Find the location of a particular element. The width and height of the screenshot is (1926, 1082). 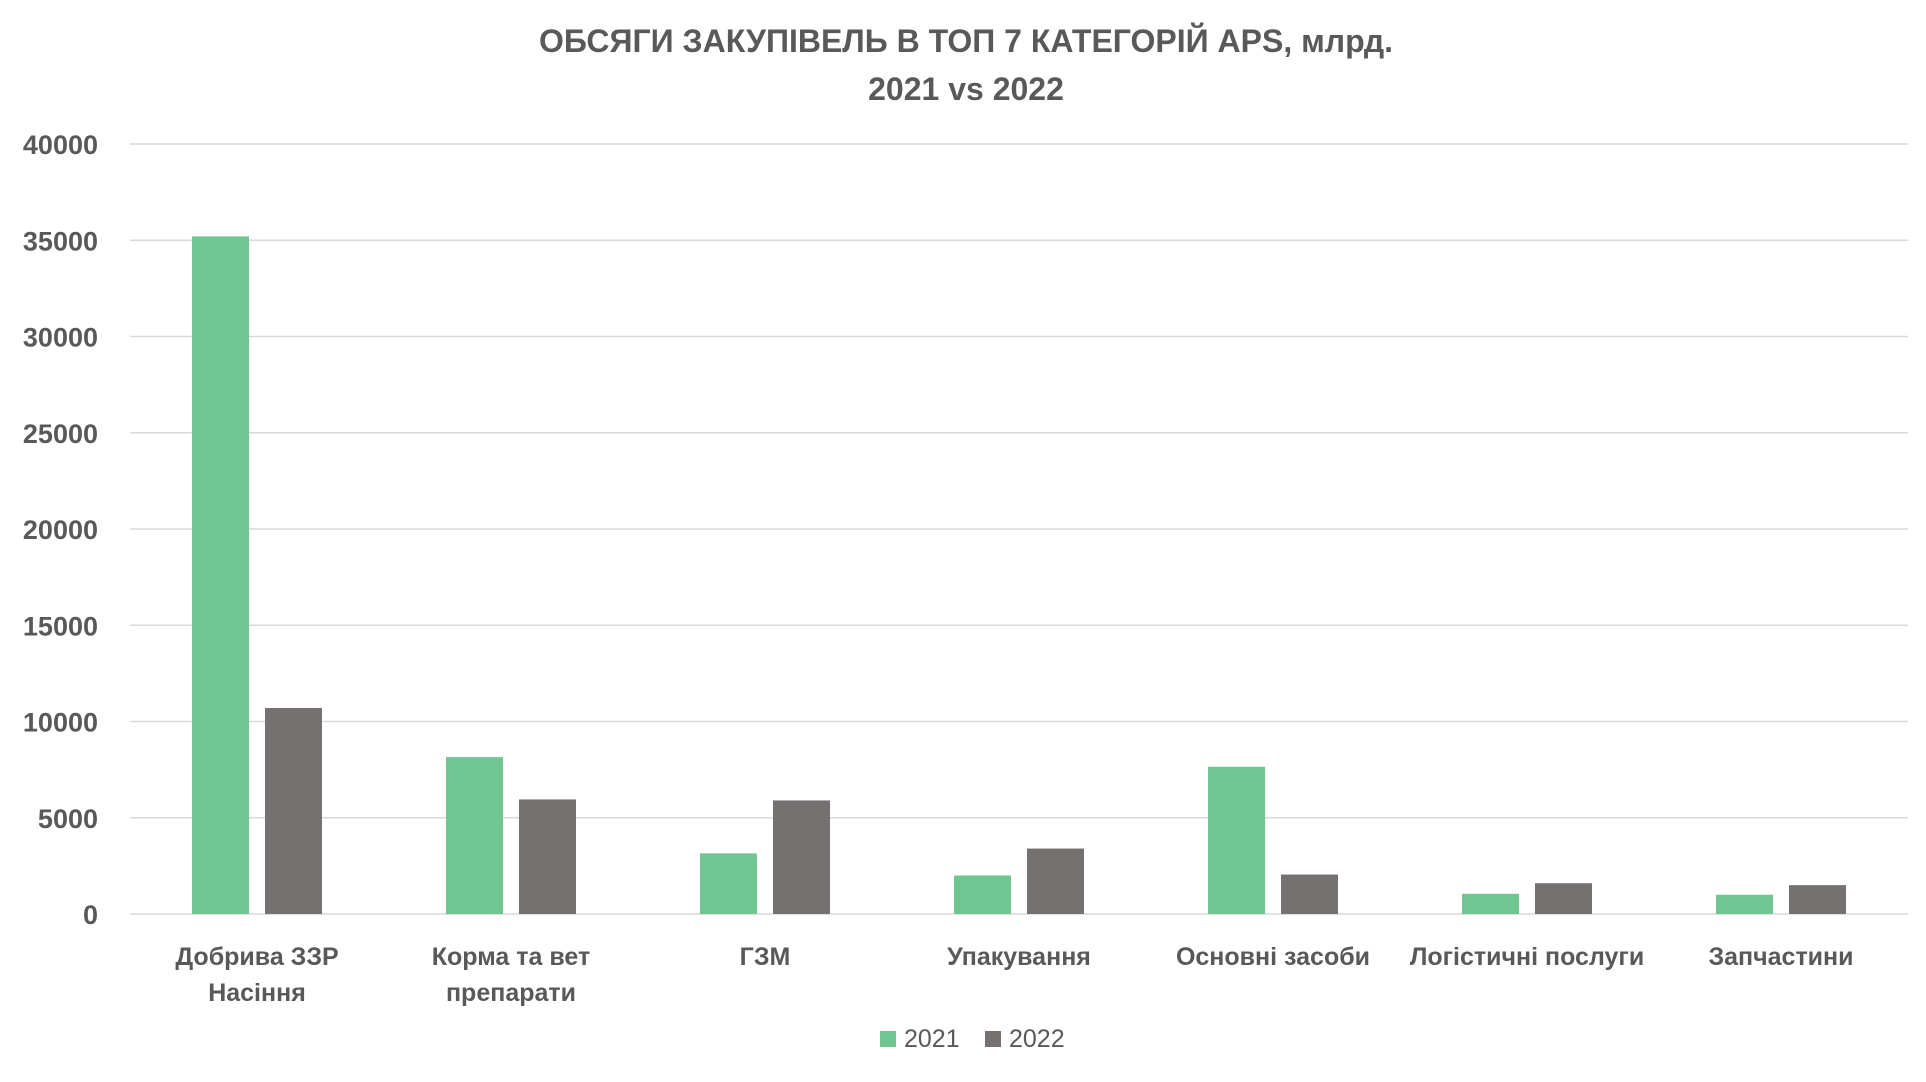

chart-title-line: 2021 vs 2022 is located at coordinates (966, 89).